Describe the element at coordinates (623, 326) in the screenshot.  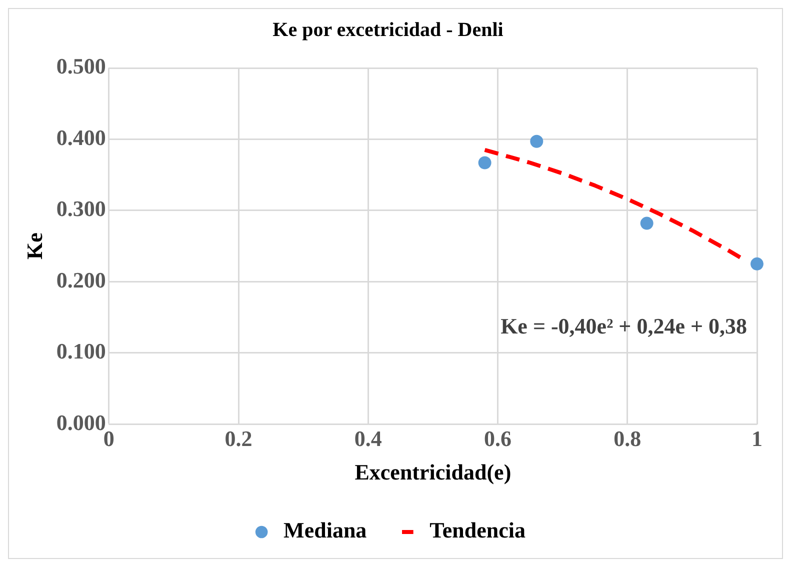
I see `annotation: Ke = -0,40e² + 0,24e + 0,38` at that location.